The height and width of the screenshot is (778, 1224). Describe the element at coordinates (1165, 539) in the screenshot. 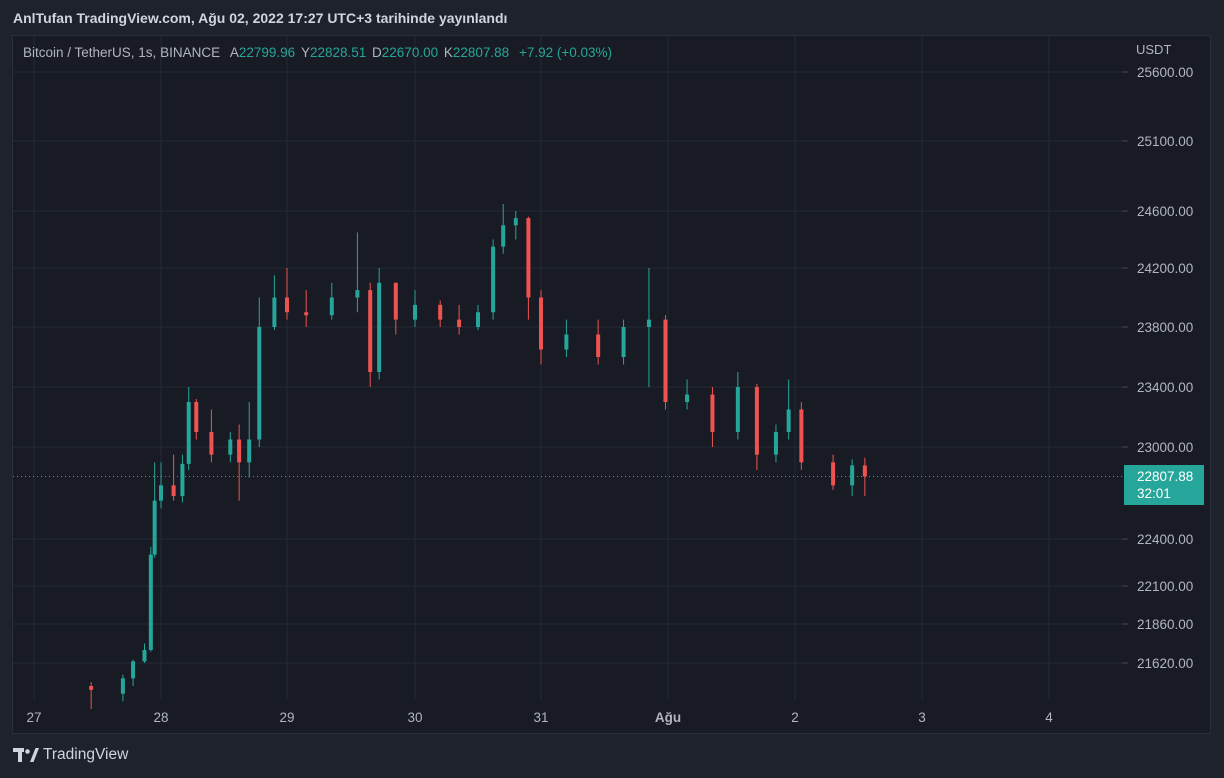

I see `price-tick-label: 22400.00` at that location.